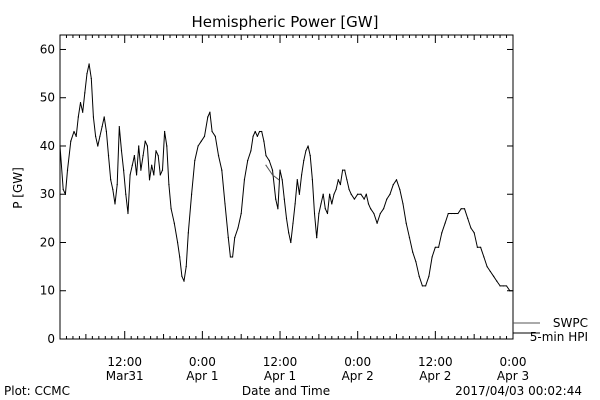  Describe the element at coordinates (286, 391) in the screenshot. I see `x-axis-label: Date and Time` at that location.